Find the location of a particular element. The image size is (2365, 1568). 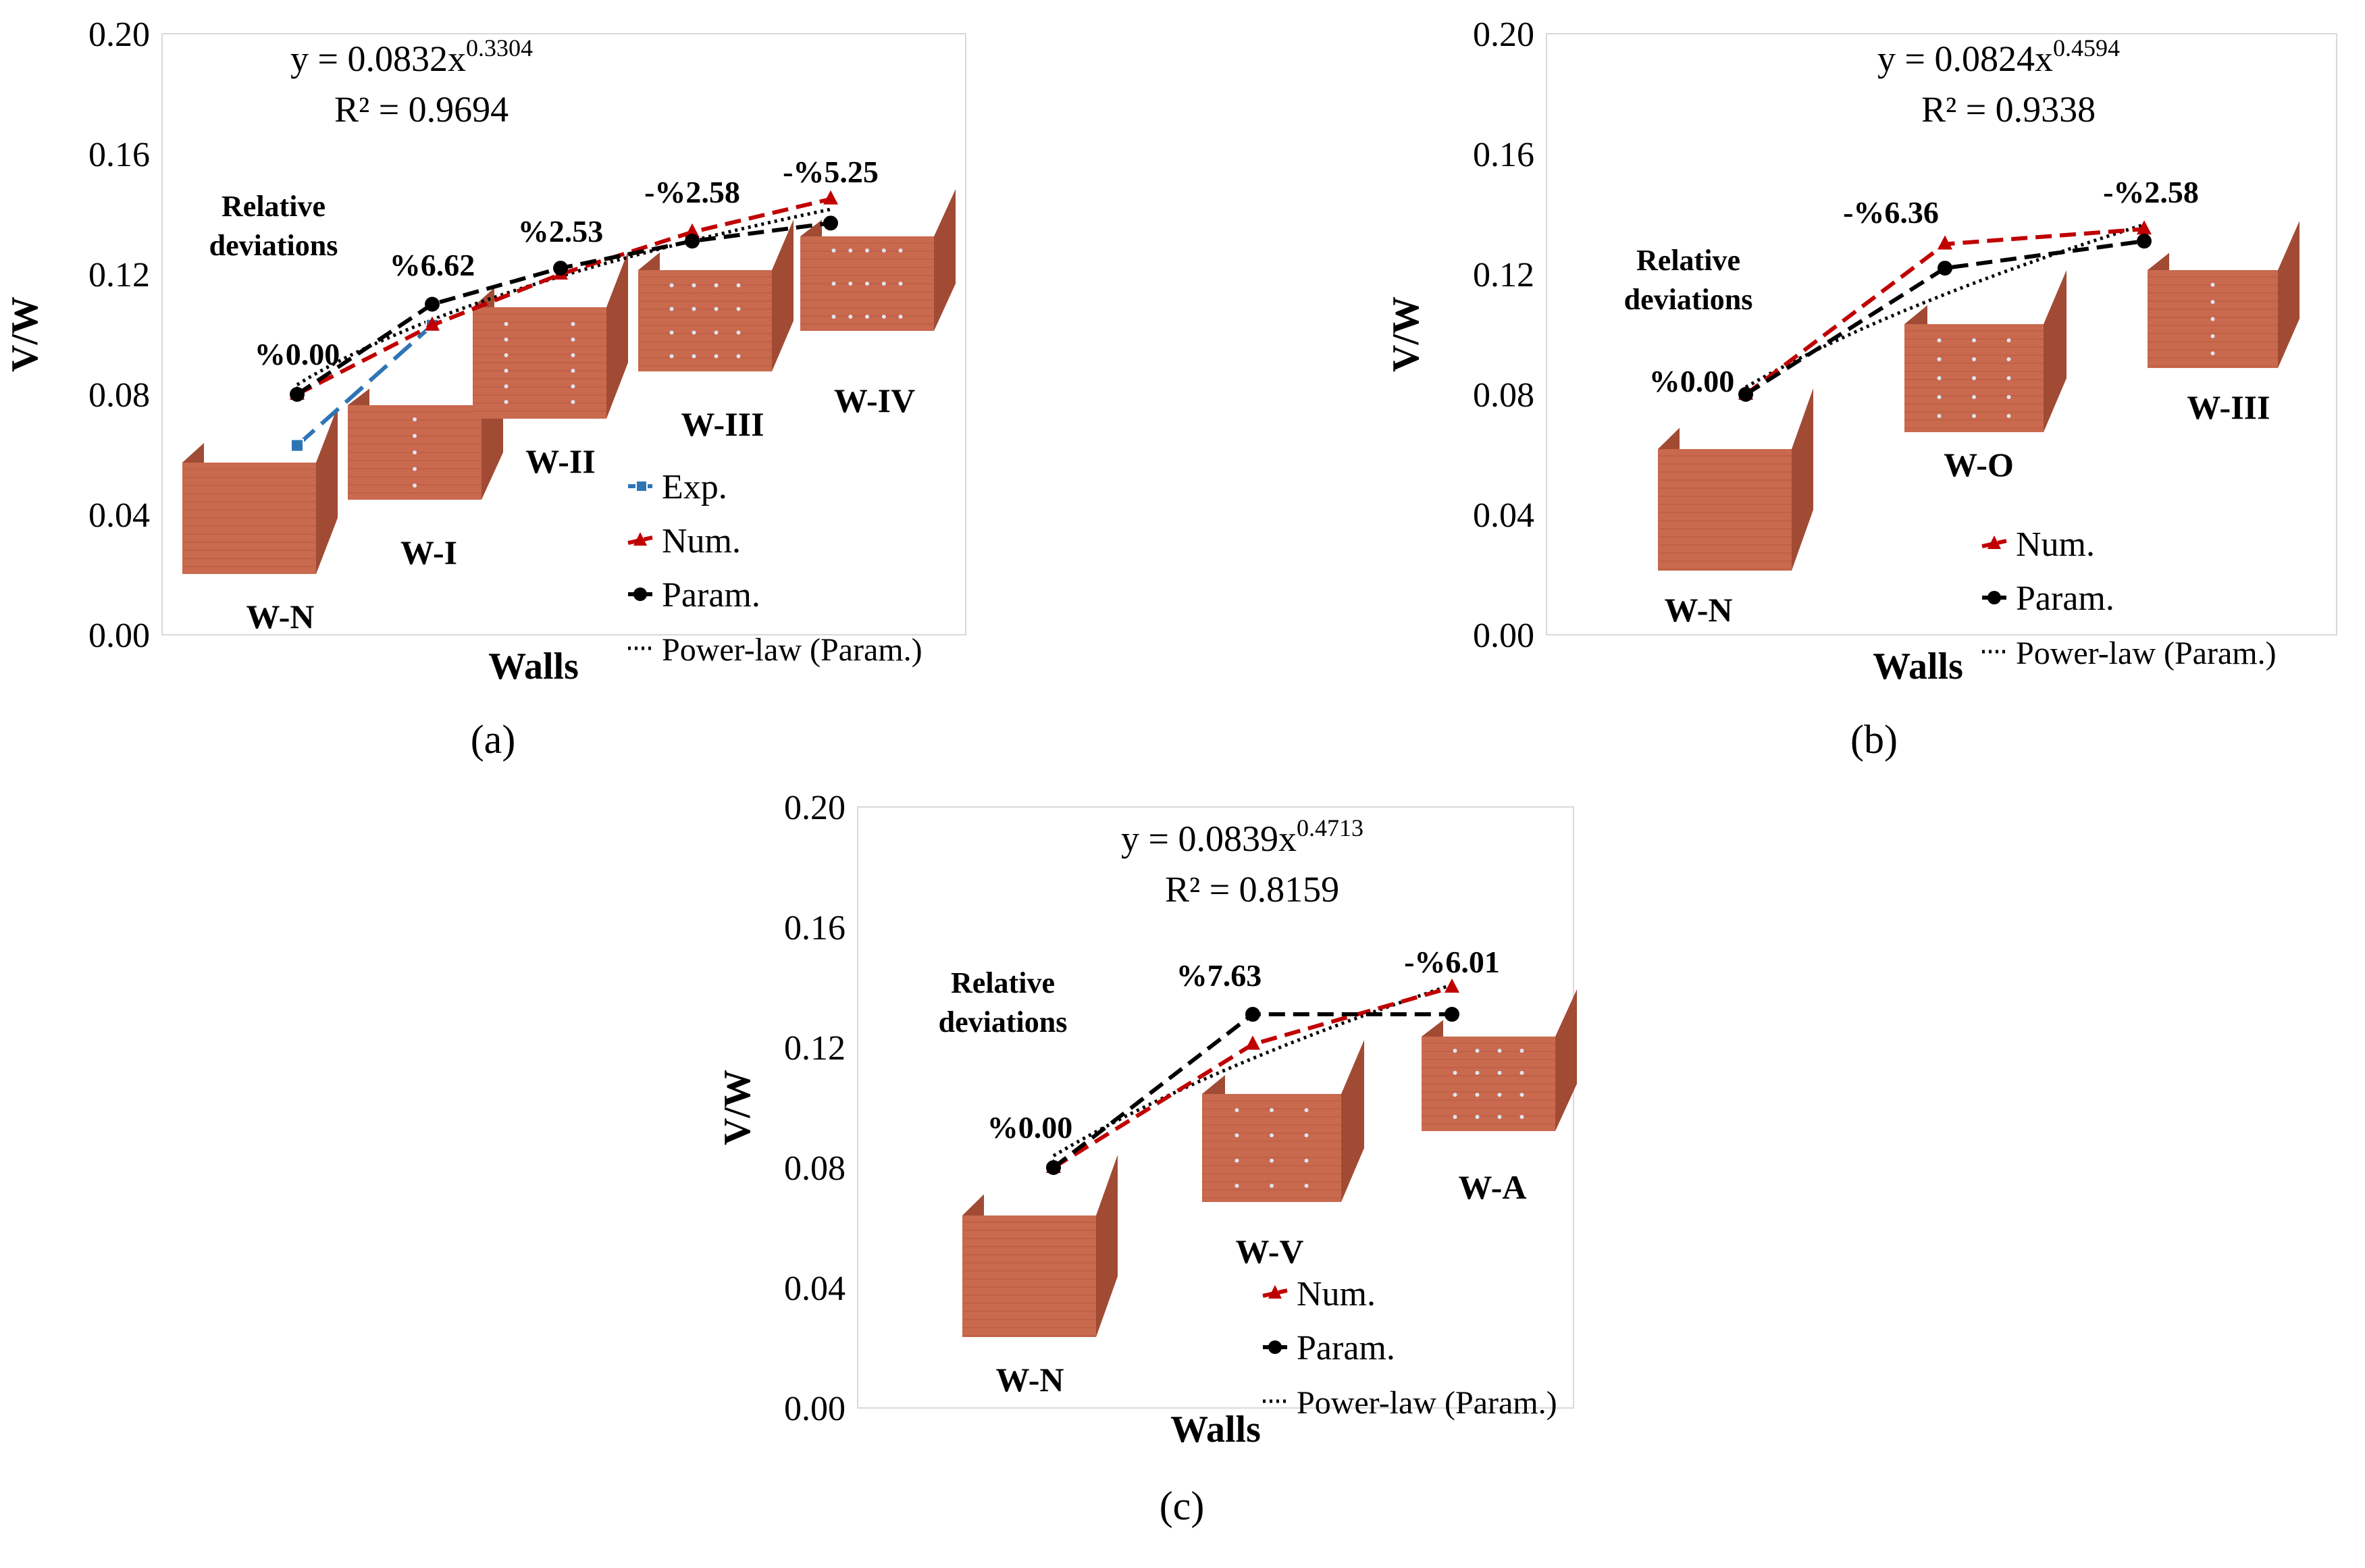

legend-label: Num. is located at coordinates (1336, 1294).